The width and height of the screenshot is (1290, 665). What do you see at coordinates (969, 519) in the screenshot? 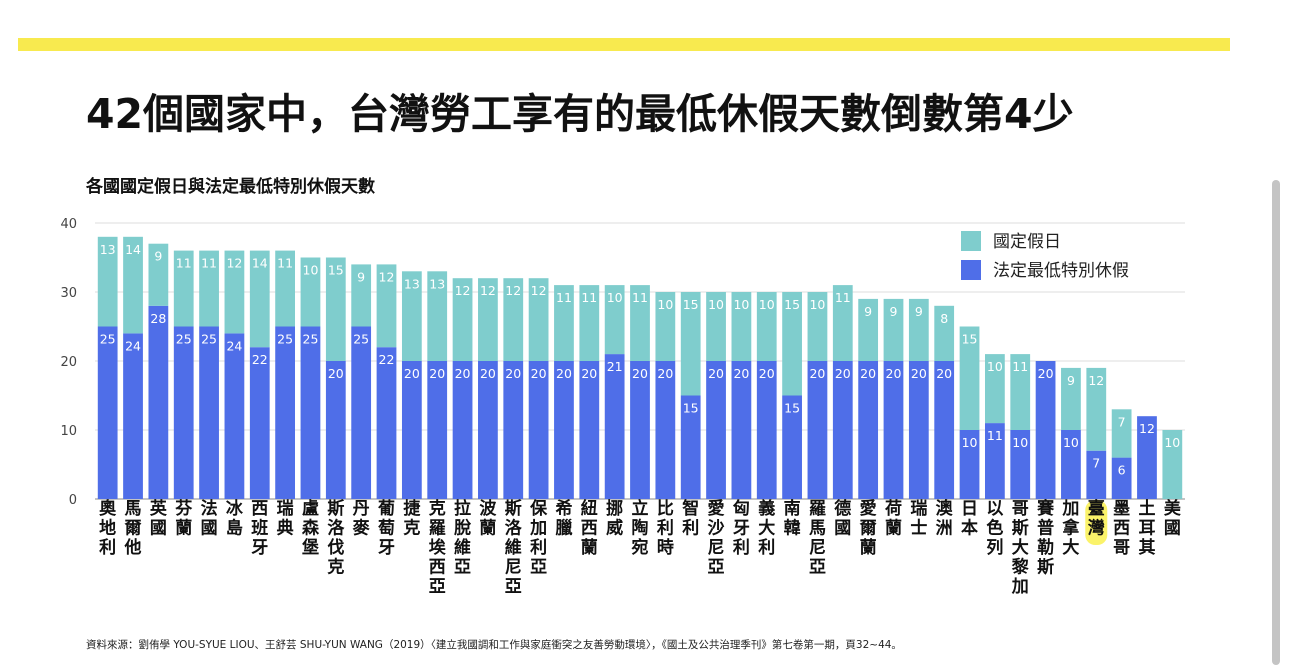
I see `category-label: 日本` at bounding box center [969, 519].